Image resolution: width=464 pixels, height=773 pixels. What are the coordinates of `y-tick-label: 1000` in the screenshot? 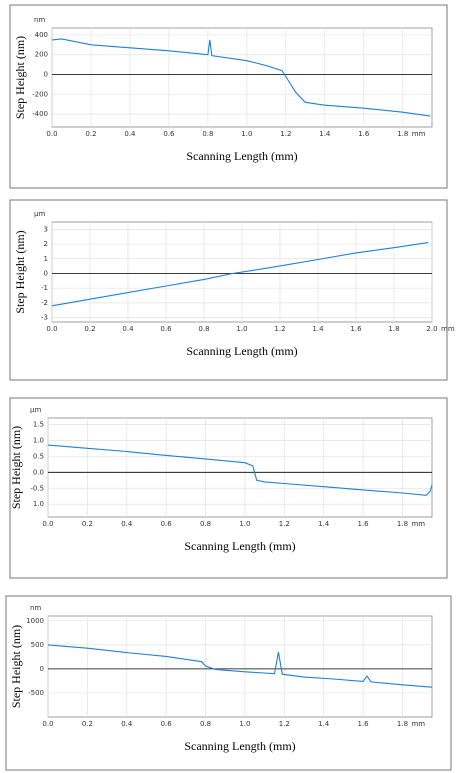 It's located at (35, 621).